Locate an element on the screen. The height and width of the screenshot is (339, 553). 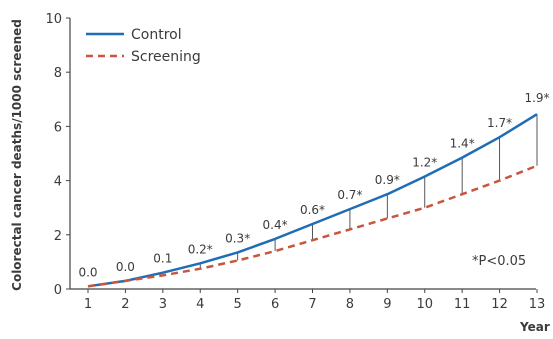
x-ticks: 1 2 3 4 5 6 7 8 9 10 11 12 13 is located at coordinates (314, 300).